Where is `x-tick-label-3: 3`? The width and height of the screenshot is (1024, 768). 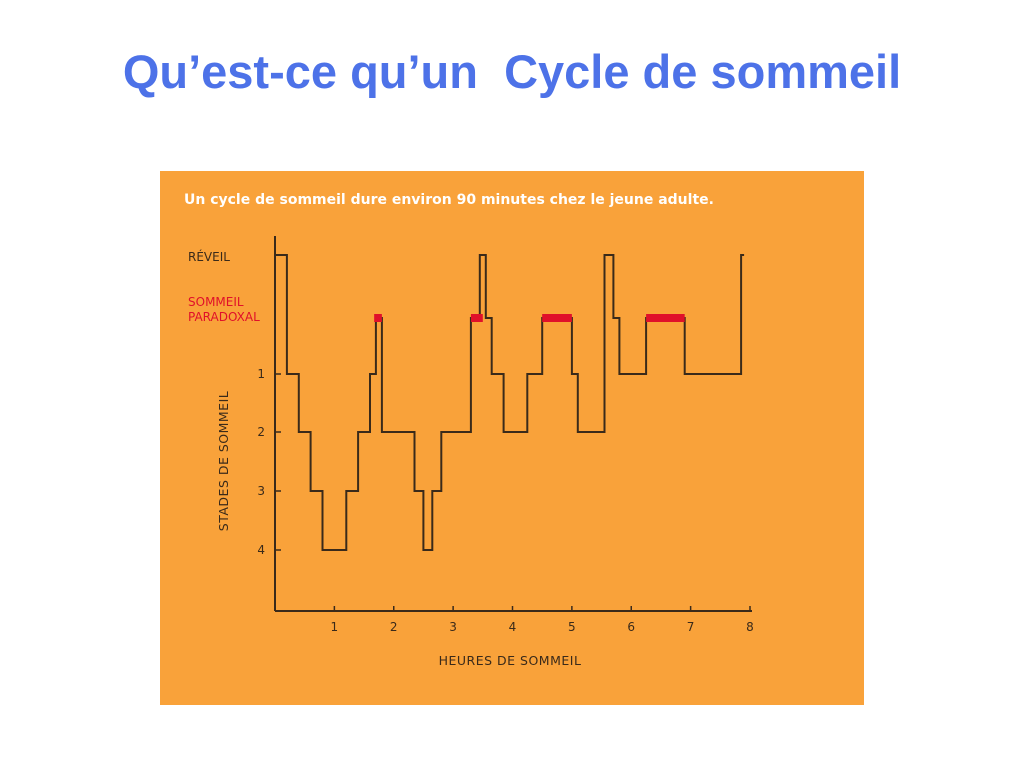
x-tick-label-3: 3 is located at coordinates (453, 627).